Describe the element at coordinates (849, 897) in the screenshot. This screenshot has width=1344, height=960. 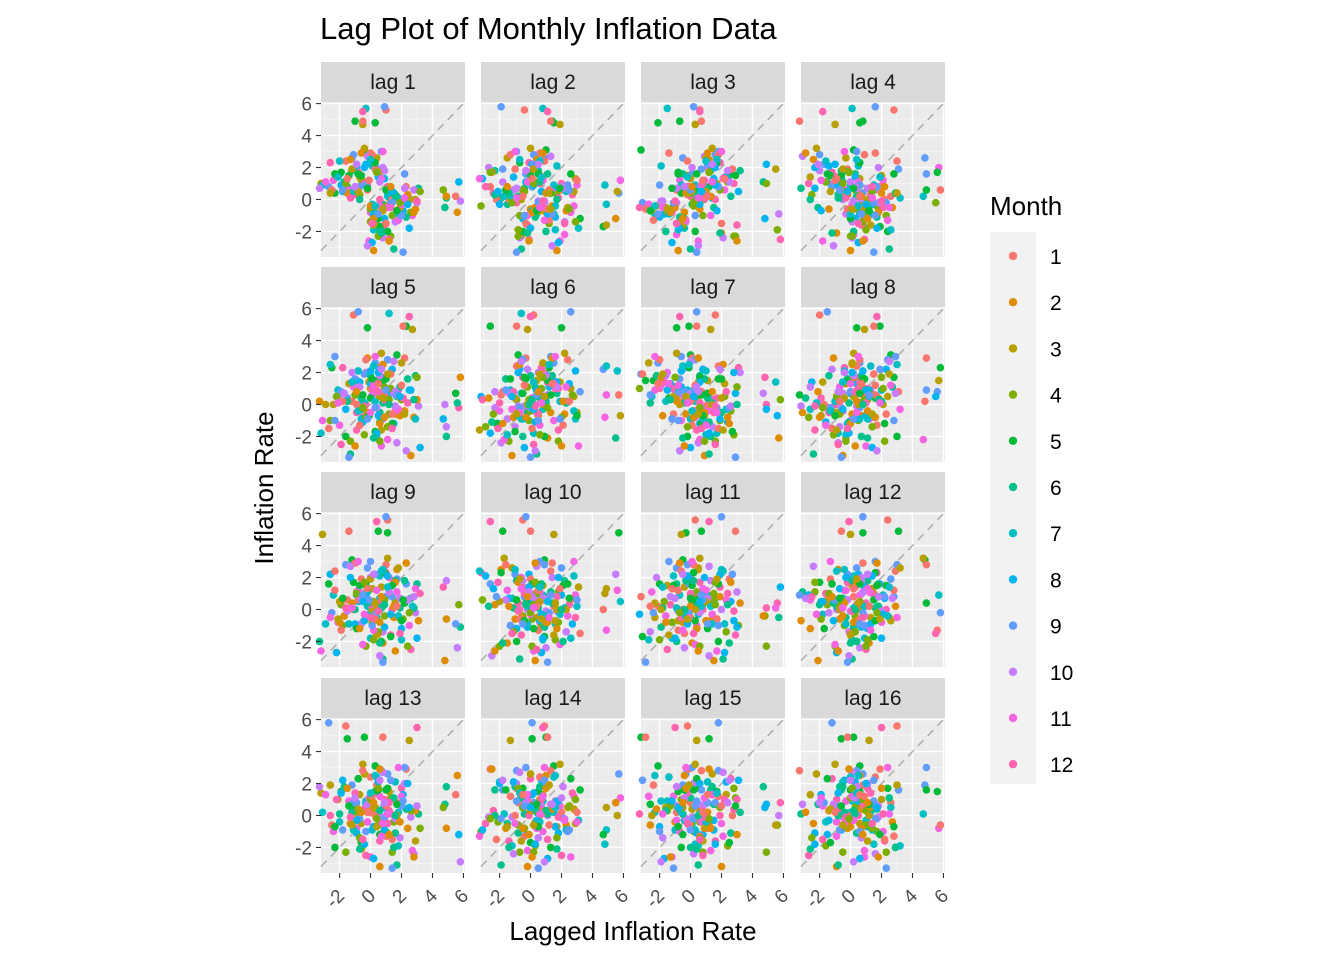
I see `x-tick-label: 0` at that location.